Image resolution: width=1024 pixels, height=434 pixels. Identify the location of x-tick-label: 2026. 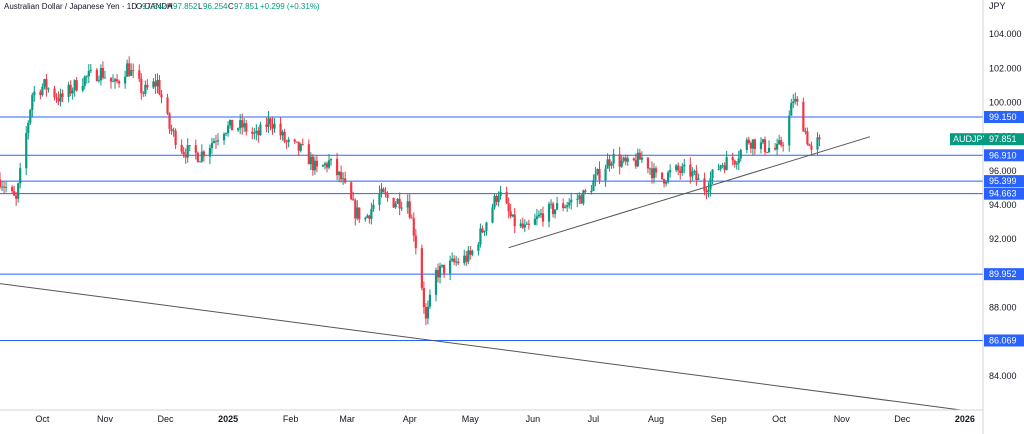
(965, 419).